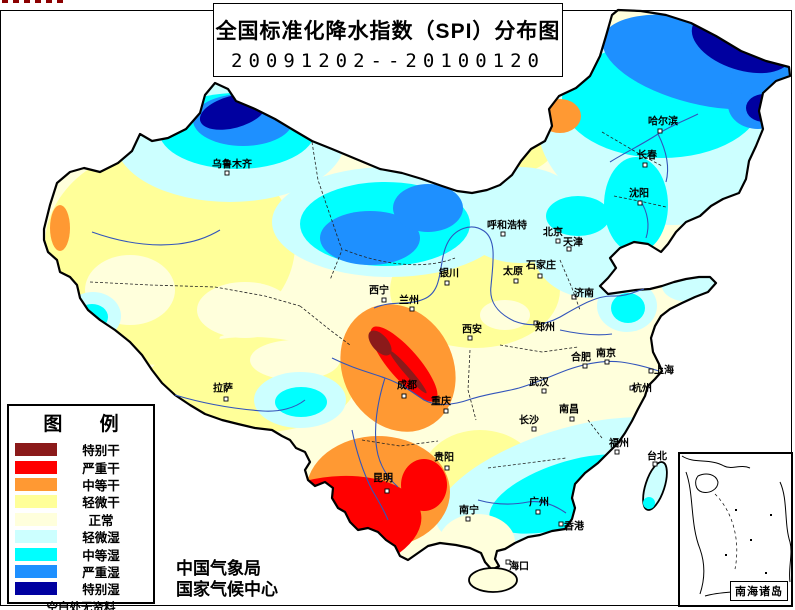 The image size is (795, 610). I want to click on city-label: 拉萨, so click(223, 388).